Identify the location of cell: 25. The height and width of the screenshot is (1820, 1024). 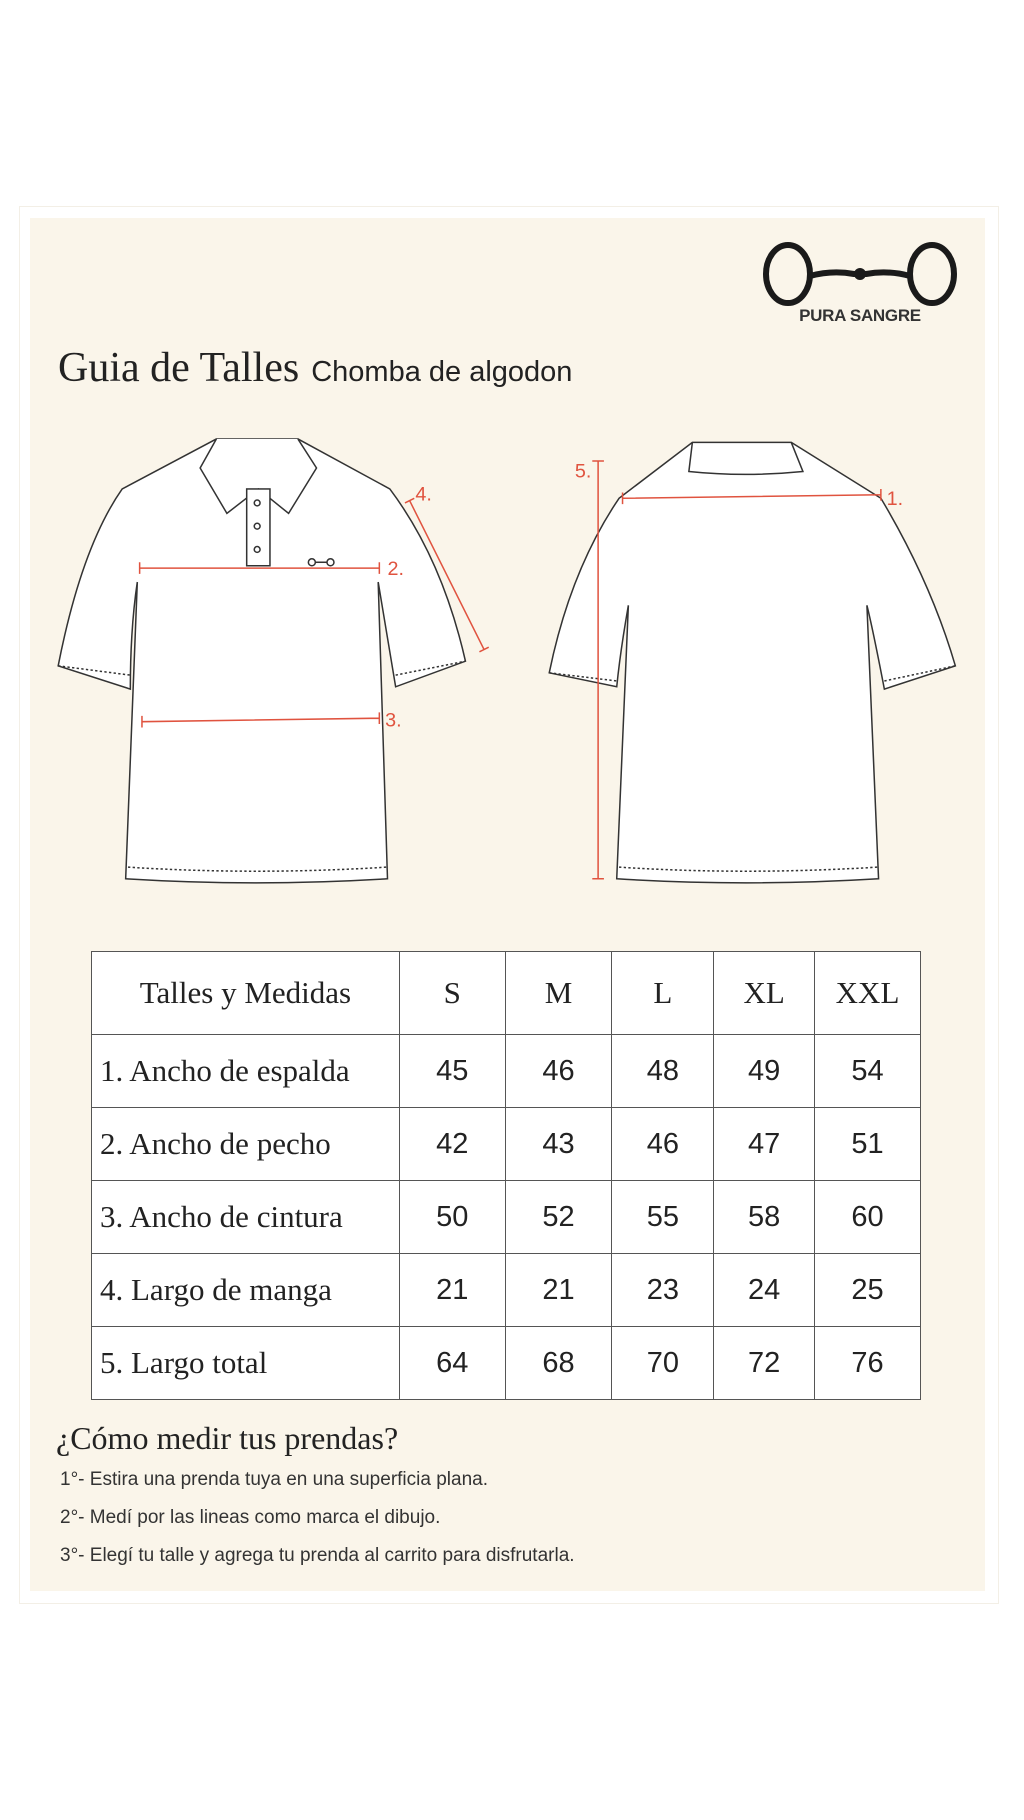
(867, 1290).